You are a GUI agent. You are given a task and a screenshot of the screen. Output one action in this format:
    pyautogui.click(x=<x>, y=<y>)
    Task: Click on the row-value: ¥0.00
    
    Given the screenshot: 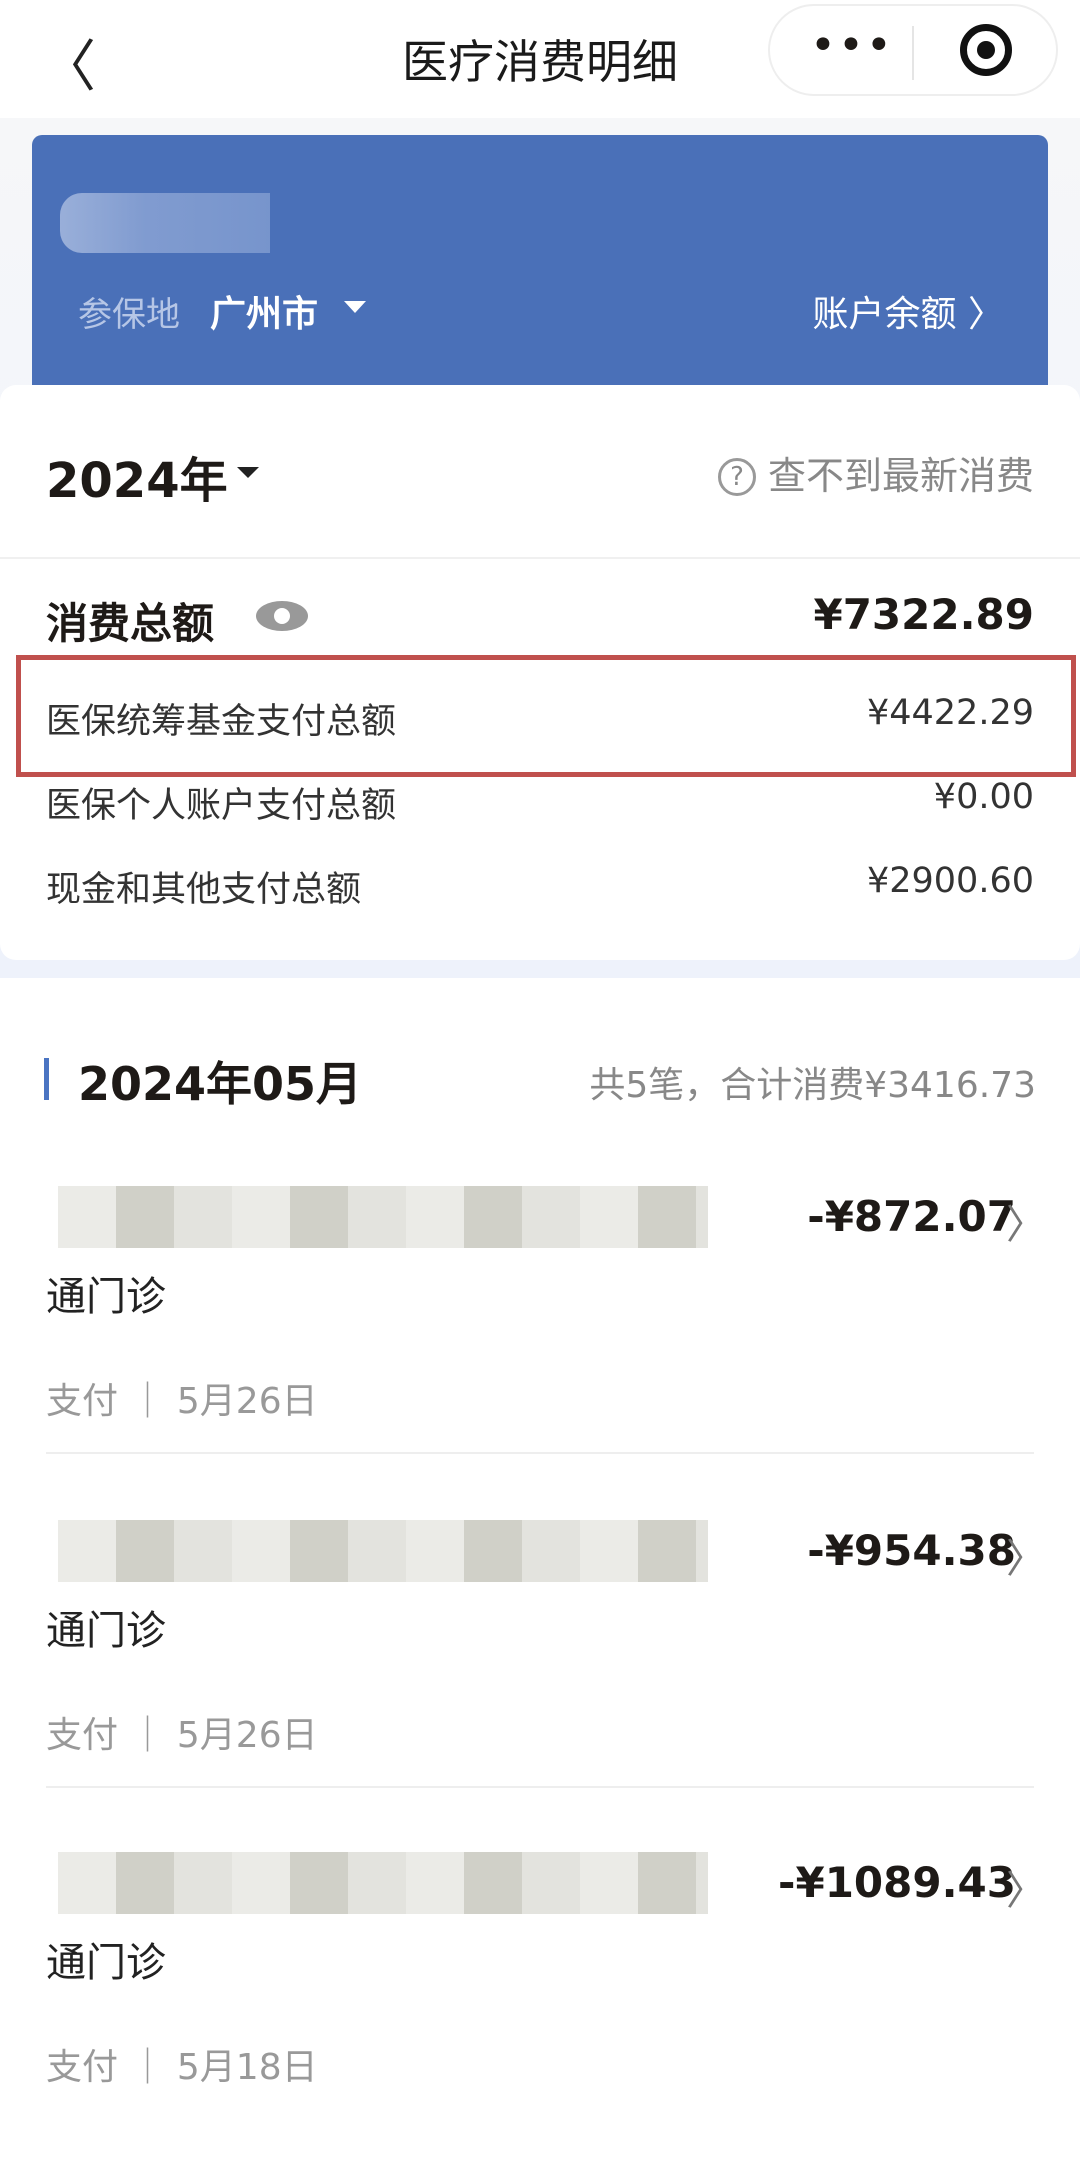 What is the action you would take?
    pyautogui.click(x=983, y=797)
    